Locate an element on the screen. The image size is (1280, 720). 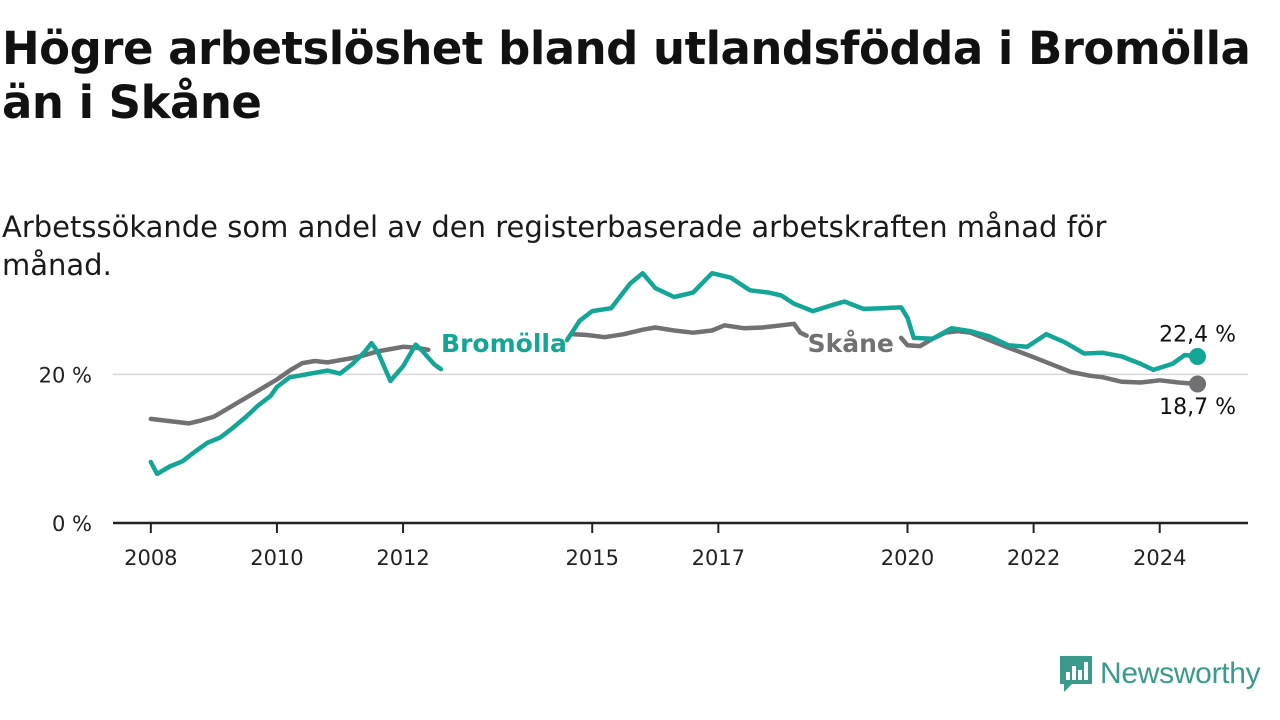
x-tick-label: 2024 is located at coordinates (1159, 558).